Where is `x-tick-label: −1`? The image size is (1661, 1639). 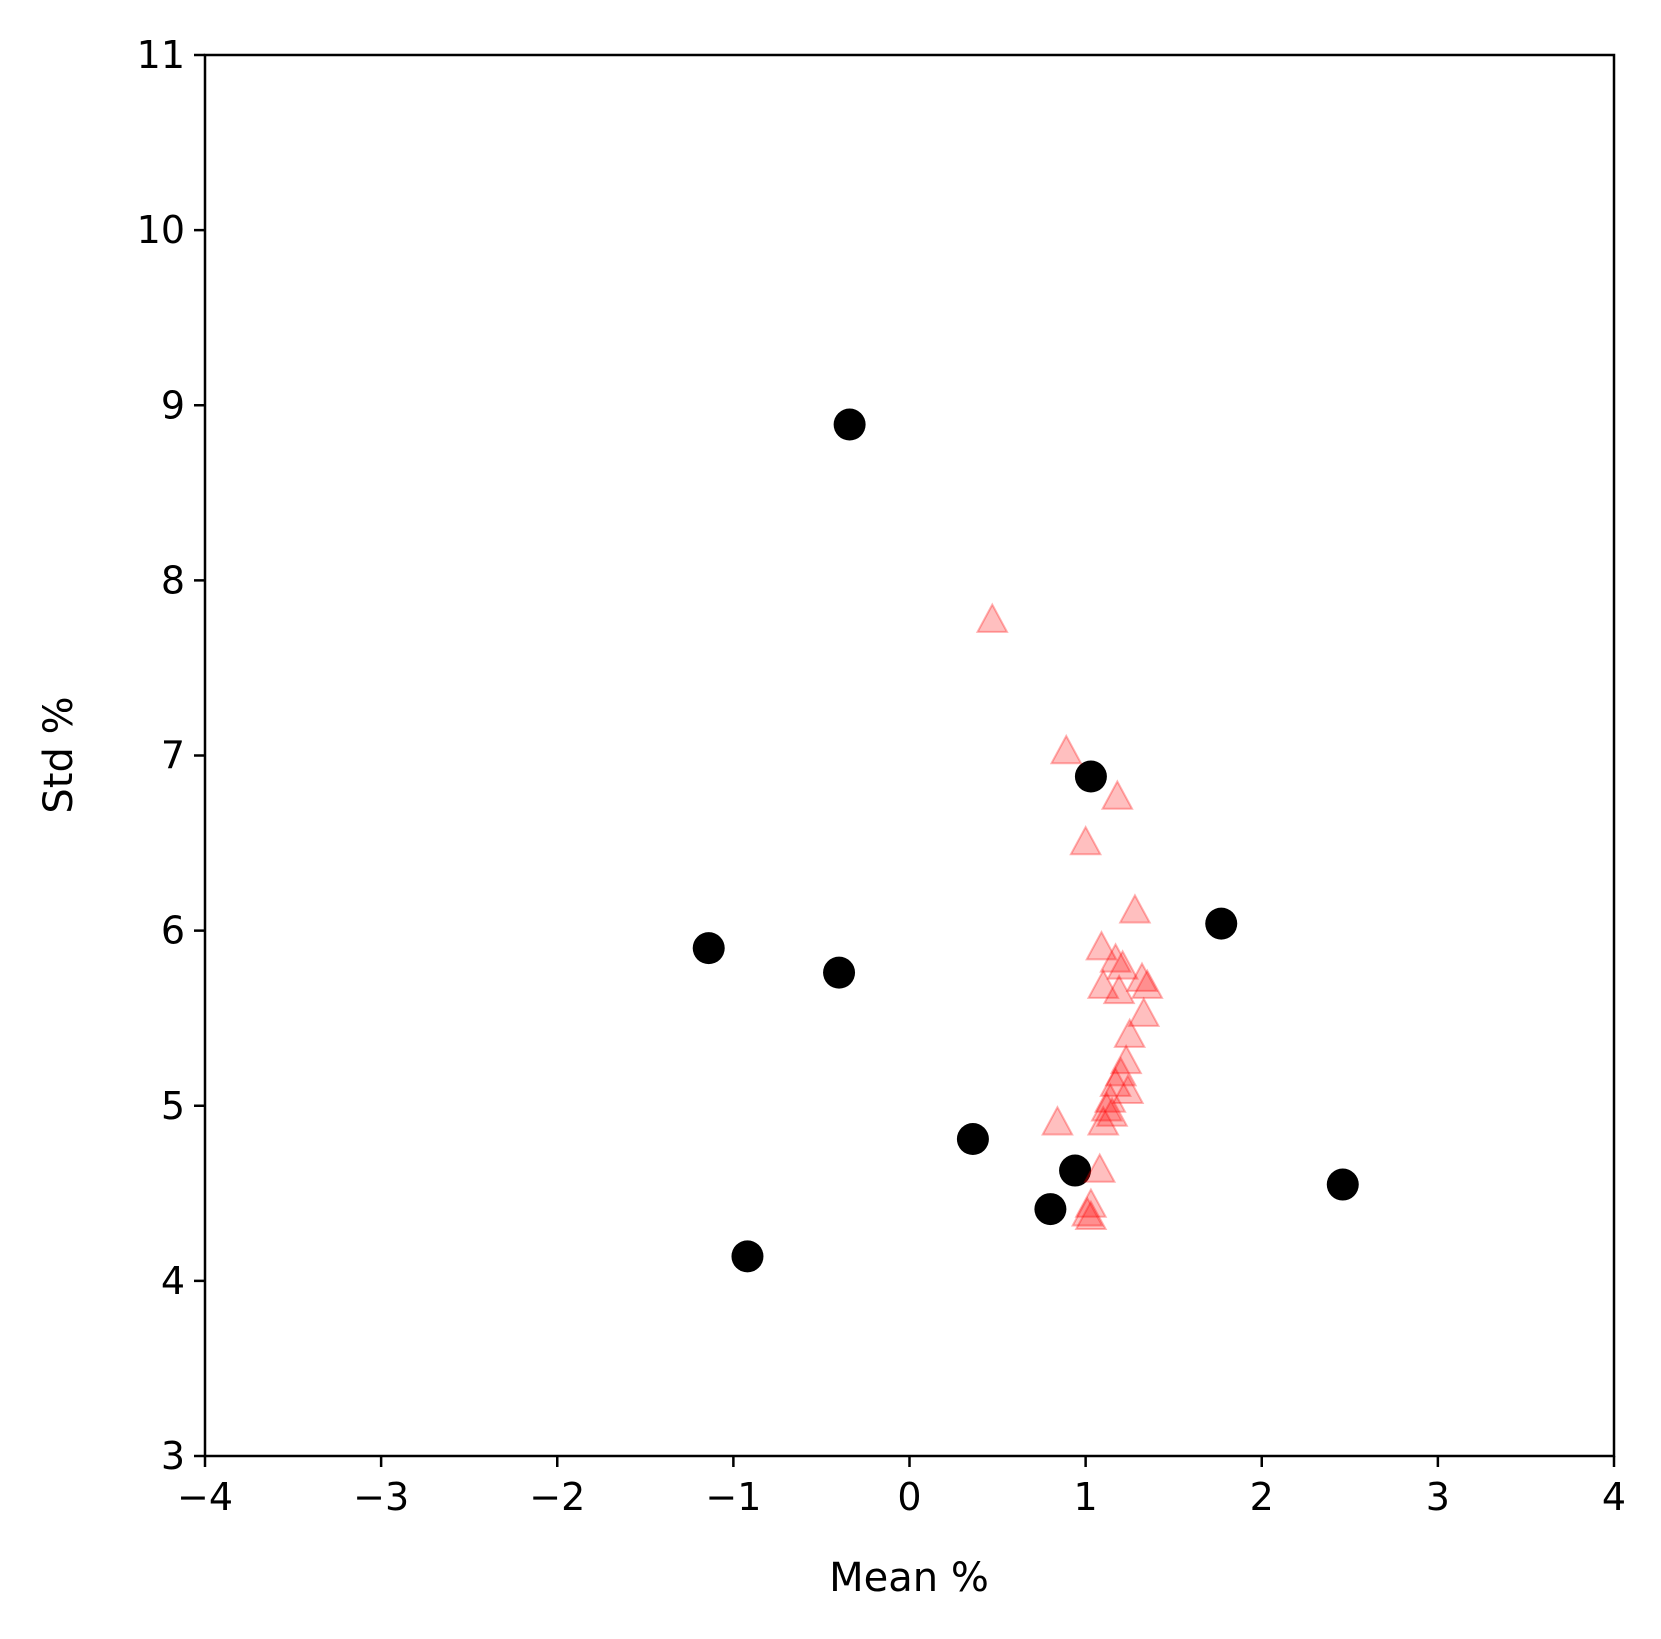
x-tick-label: −1 is located at coordinates (733, 1497).